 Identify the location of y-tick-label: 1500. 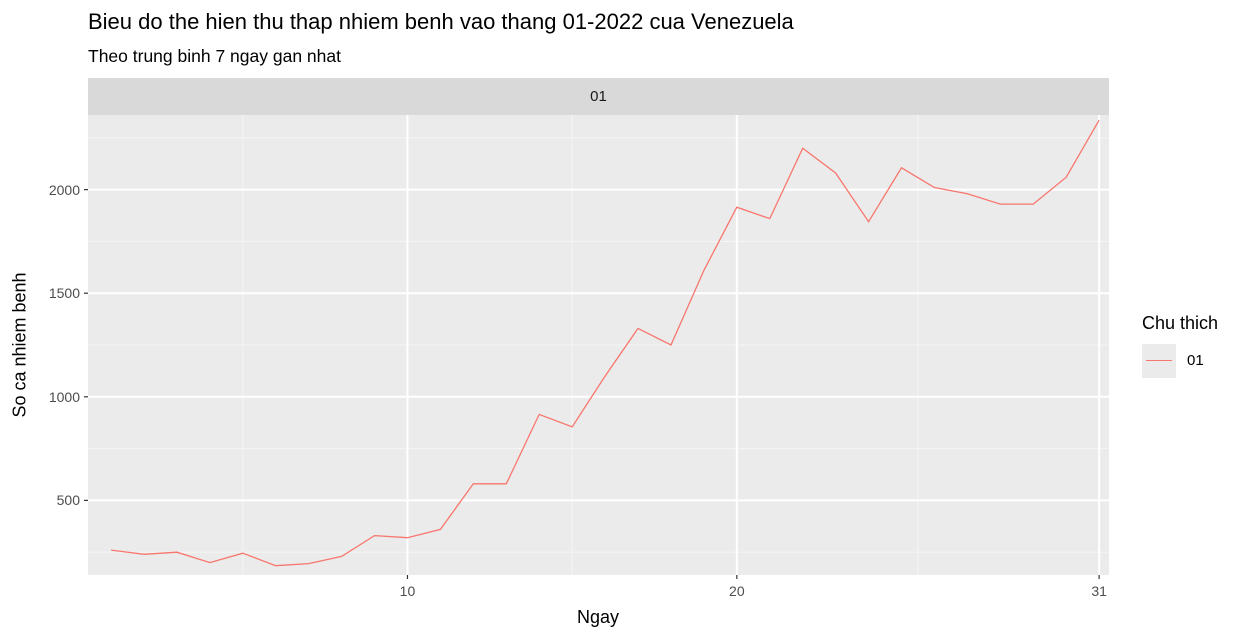
(64, 293).